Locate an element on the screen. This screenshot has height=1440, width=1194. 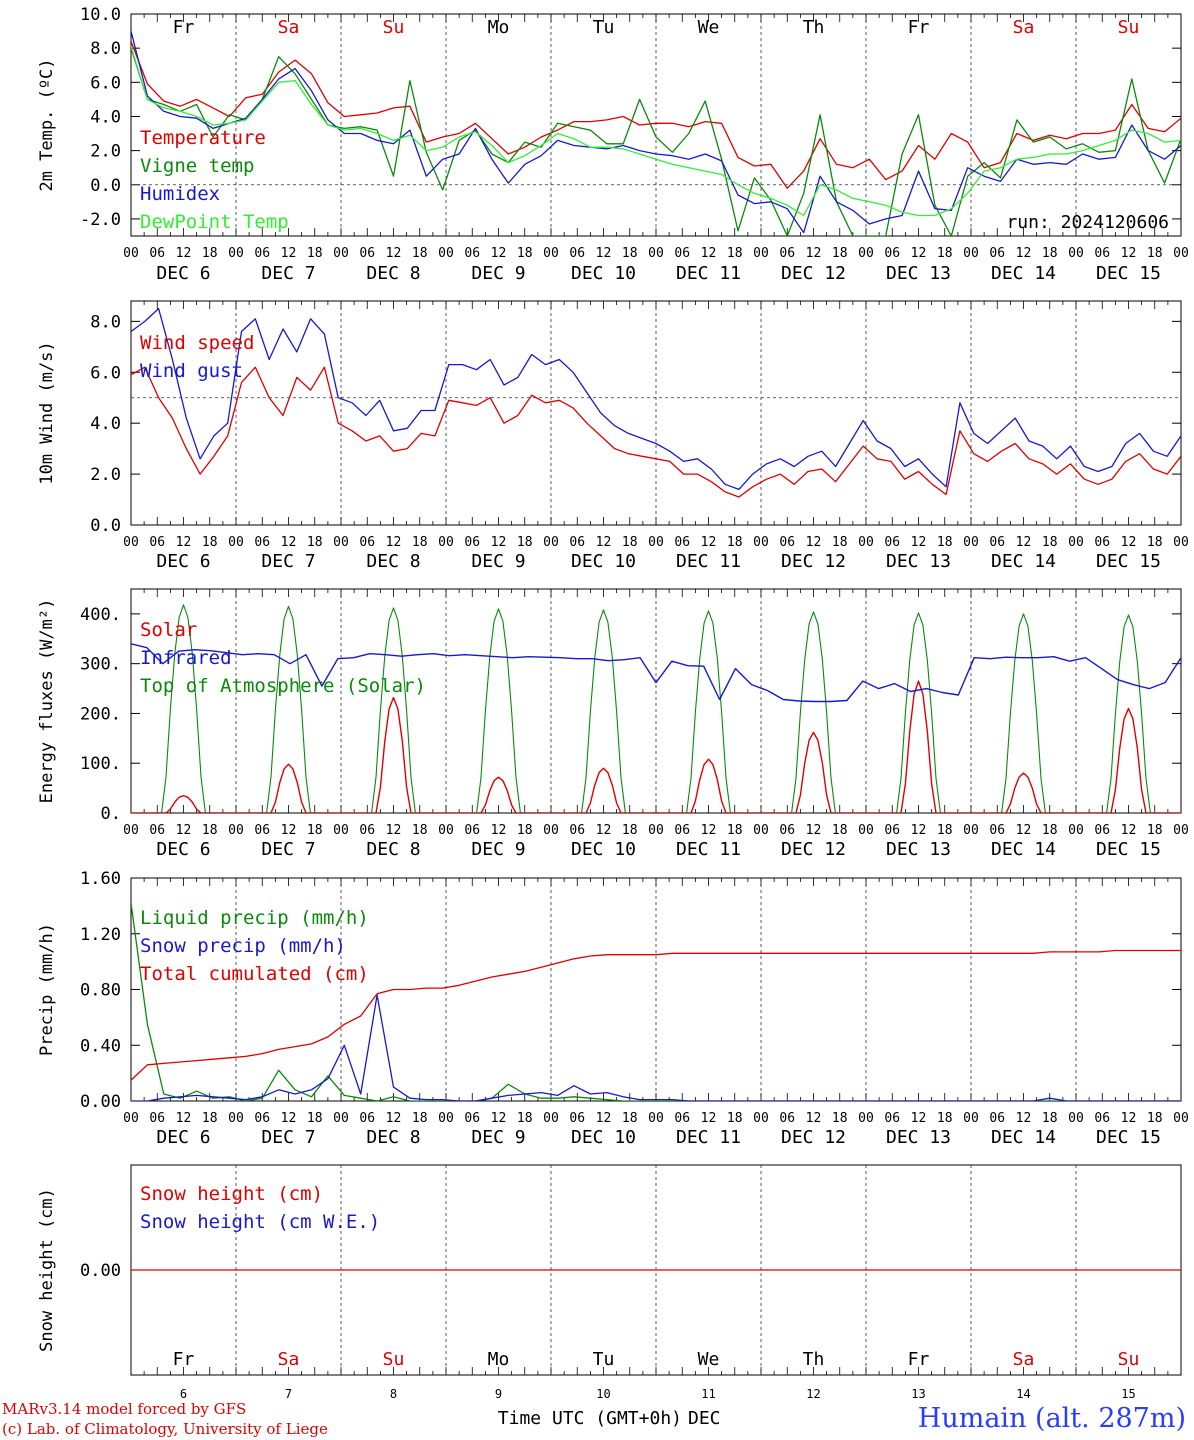
legend-entry: Infrared is located at coordinates (186, 658).